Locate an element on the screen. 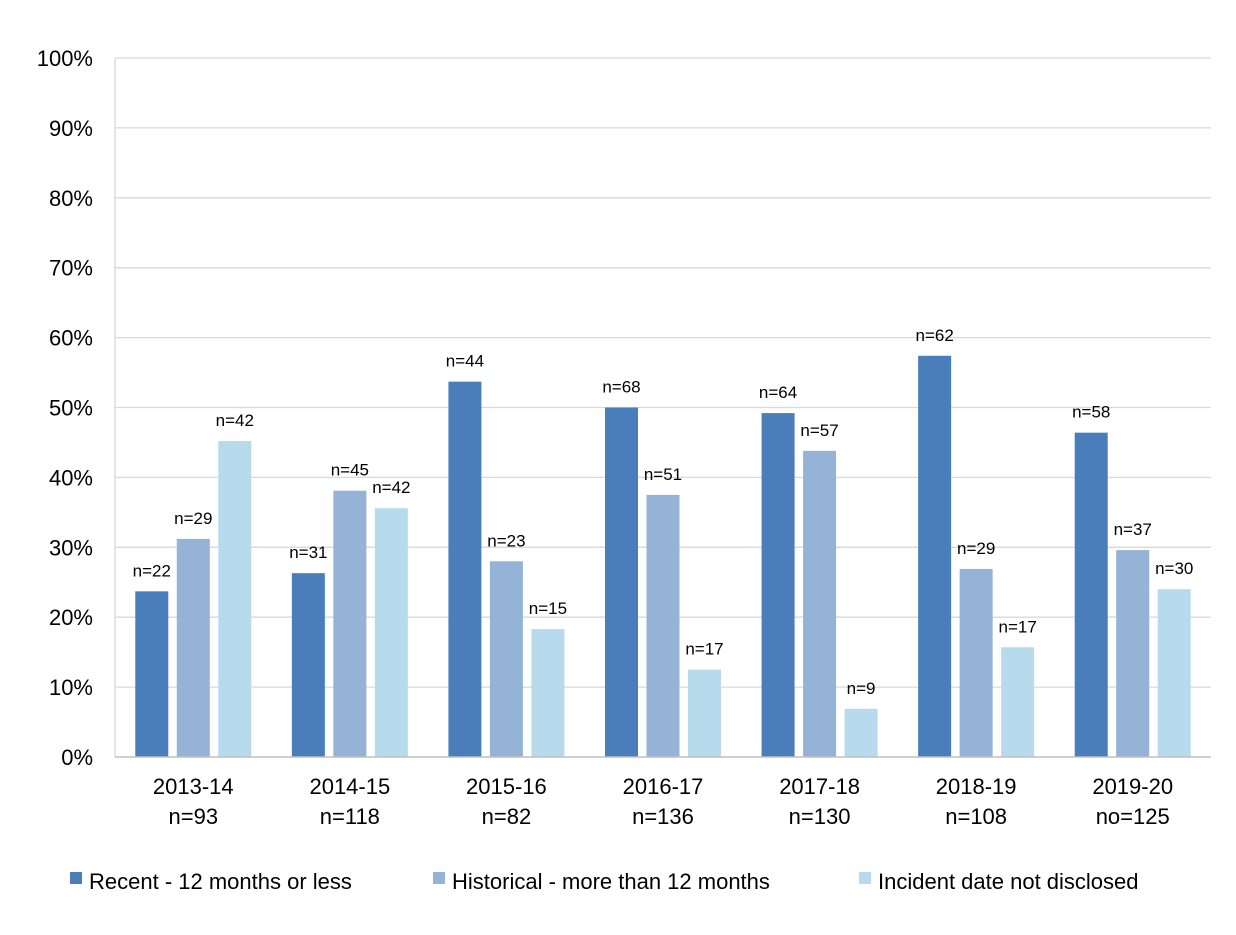 Image resolution: width=1236 pixels, height=935 pixels. y-tick-label: 20% is located at coordinates (71, 617).